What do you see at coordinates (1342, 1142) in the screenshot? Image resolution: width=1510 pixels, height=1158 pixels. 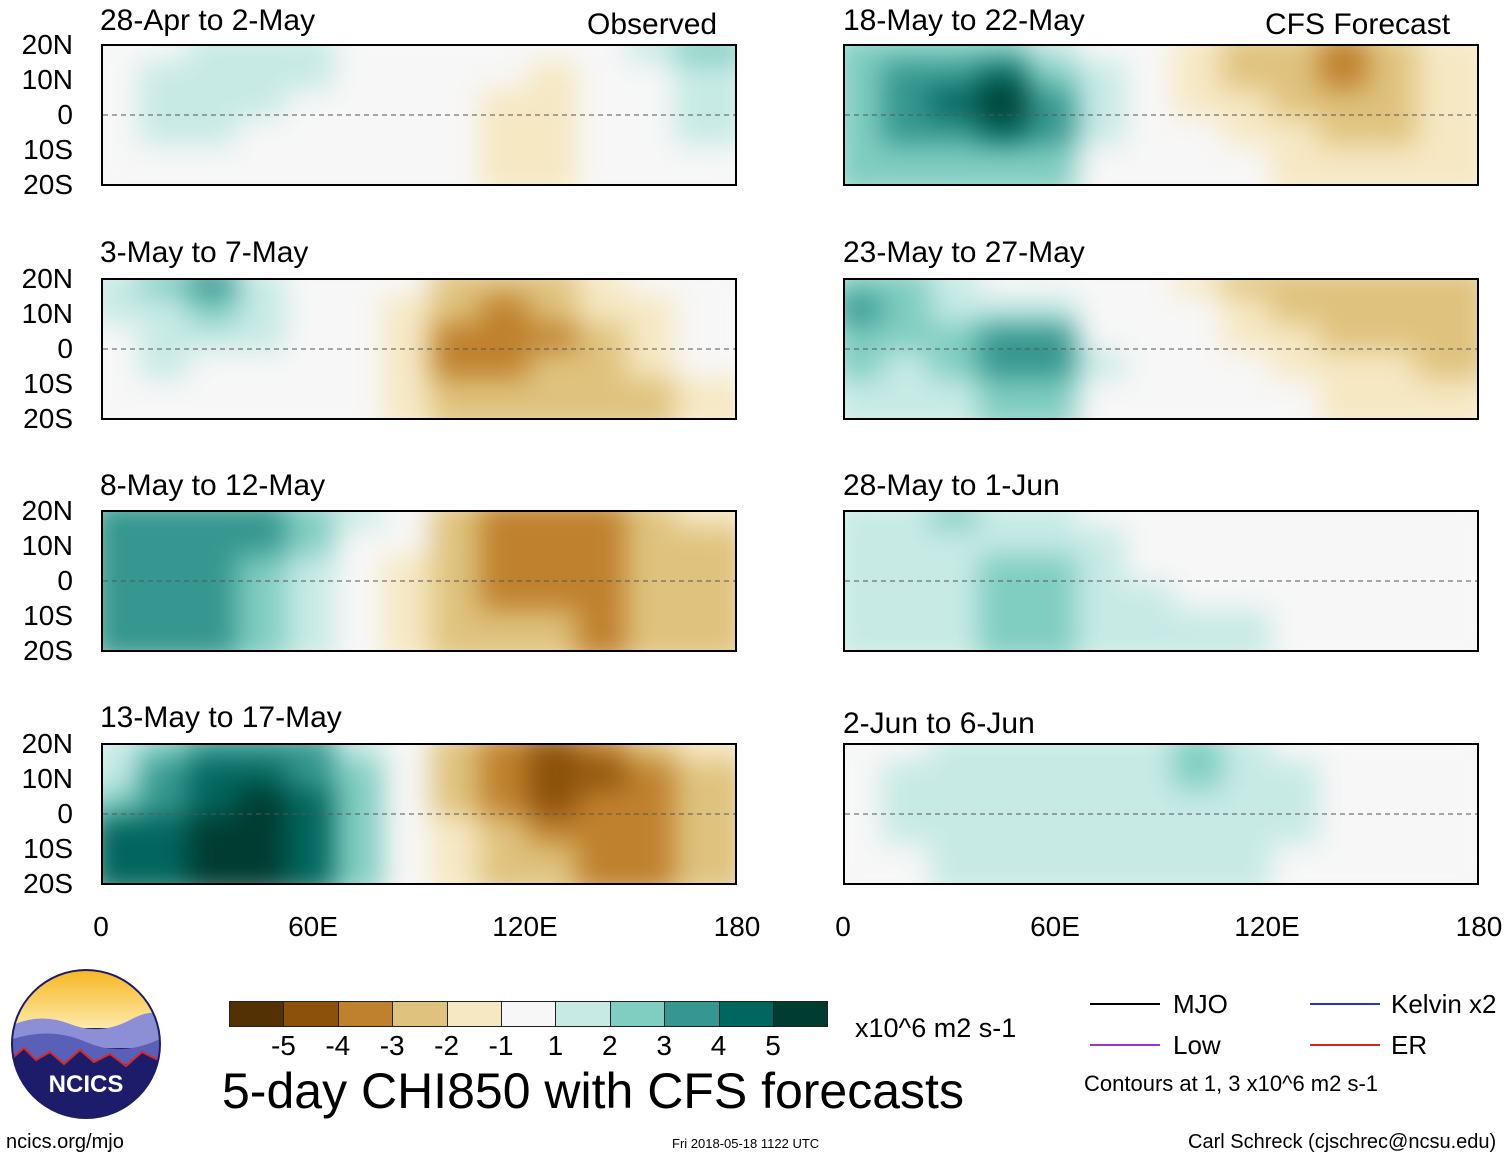 I see `footer-credit: Carl Schreck (cjschrec@ncsu.edu)` at bounding box center [1342, 1142].